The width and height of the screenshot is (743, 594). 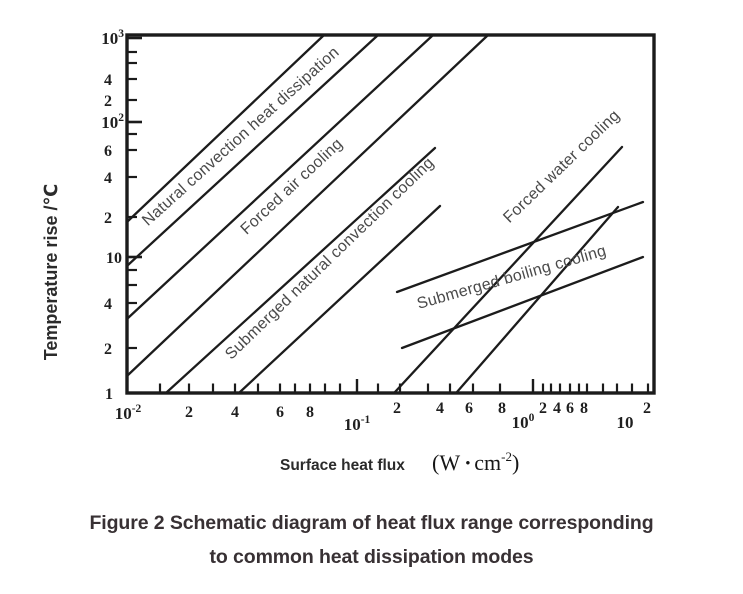 I want to click on series-forced-water, so click(x=508, y=269).